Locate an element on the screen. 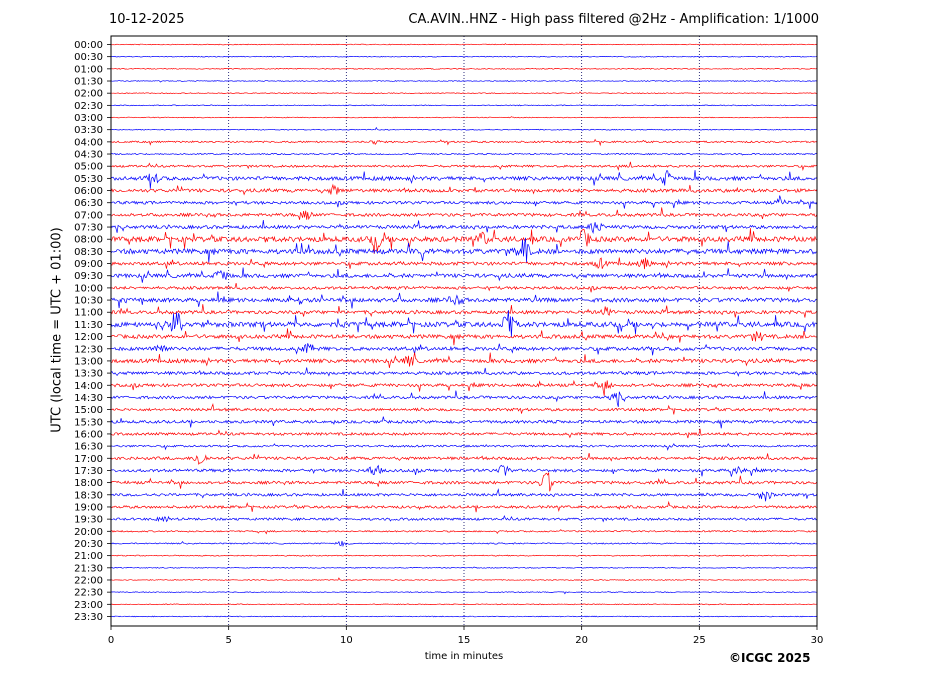 The width and height of the screenshot is (927, 696). x-tick-label: 0 is located at coordinates (111, 640).